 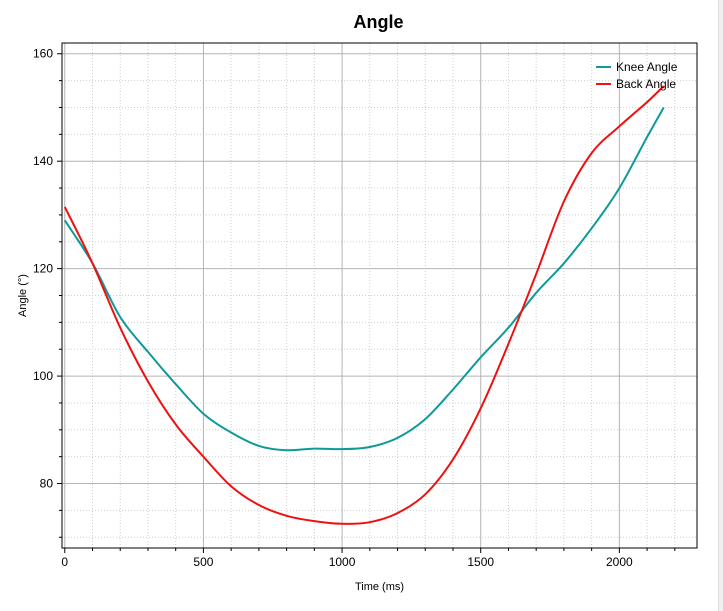 I want to click on chart-title: Angle, so click(x=378, y=22).